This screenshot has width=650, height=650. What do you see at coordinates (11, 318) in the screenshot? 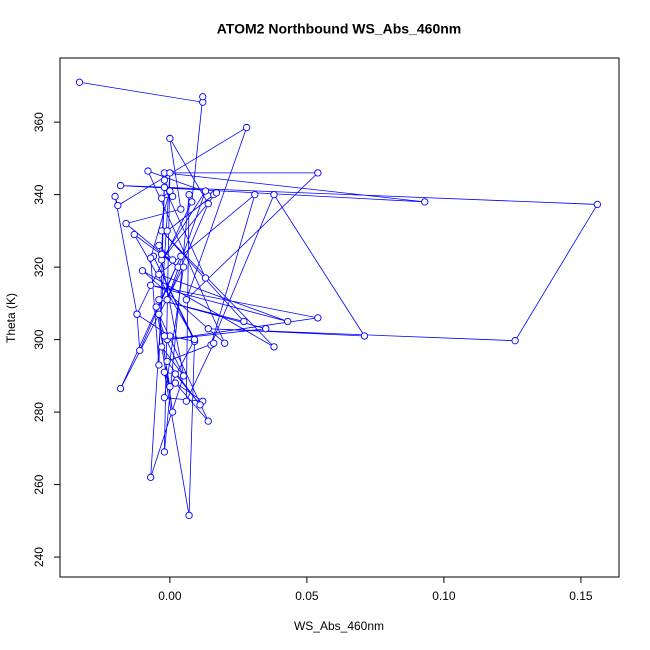
I see `y-axis-label: Theta (K)` at bounding box center [11, 318].